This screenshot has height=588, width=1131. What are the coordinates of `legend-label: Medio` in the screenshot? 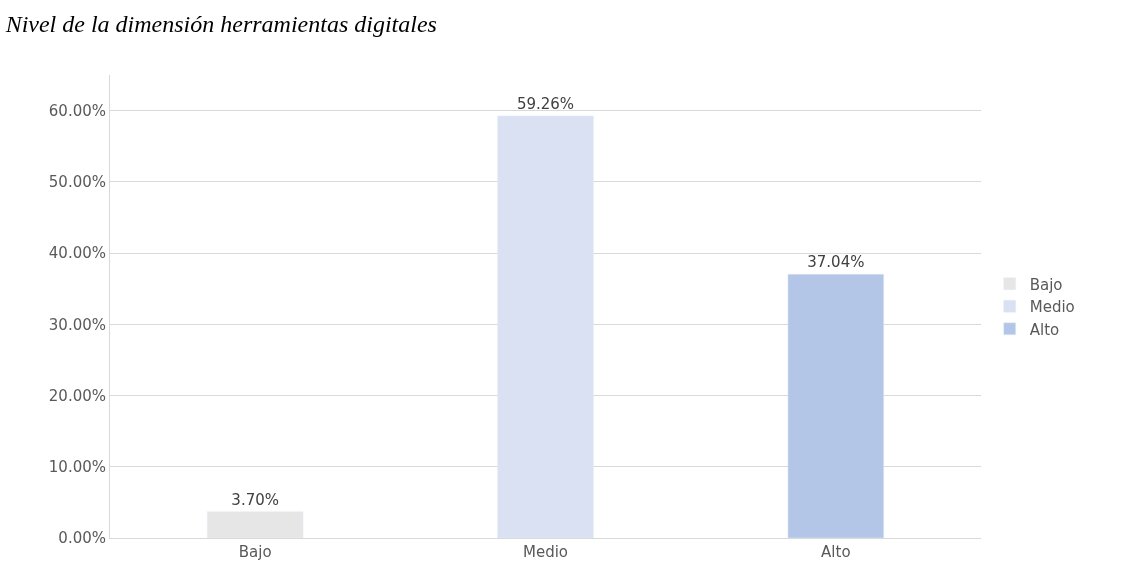 It's located at (1052, 307).